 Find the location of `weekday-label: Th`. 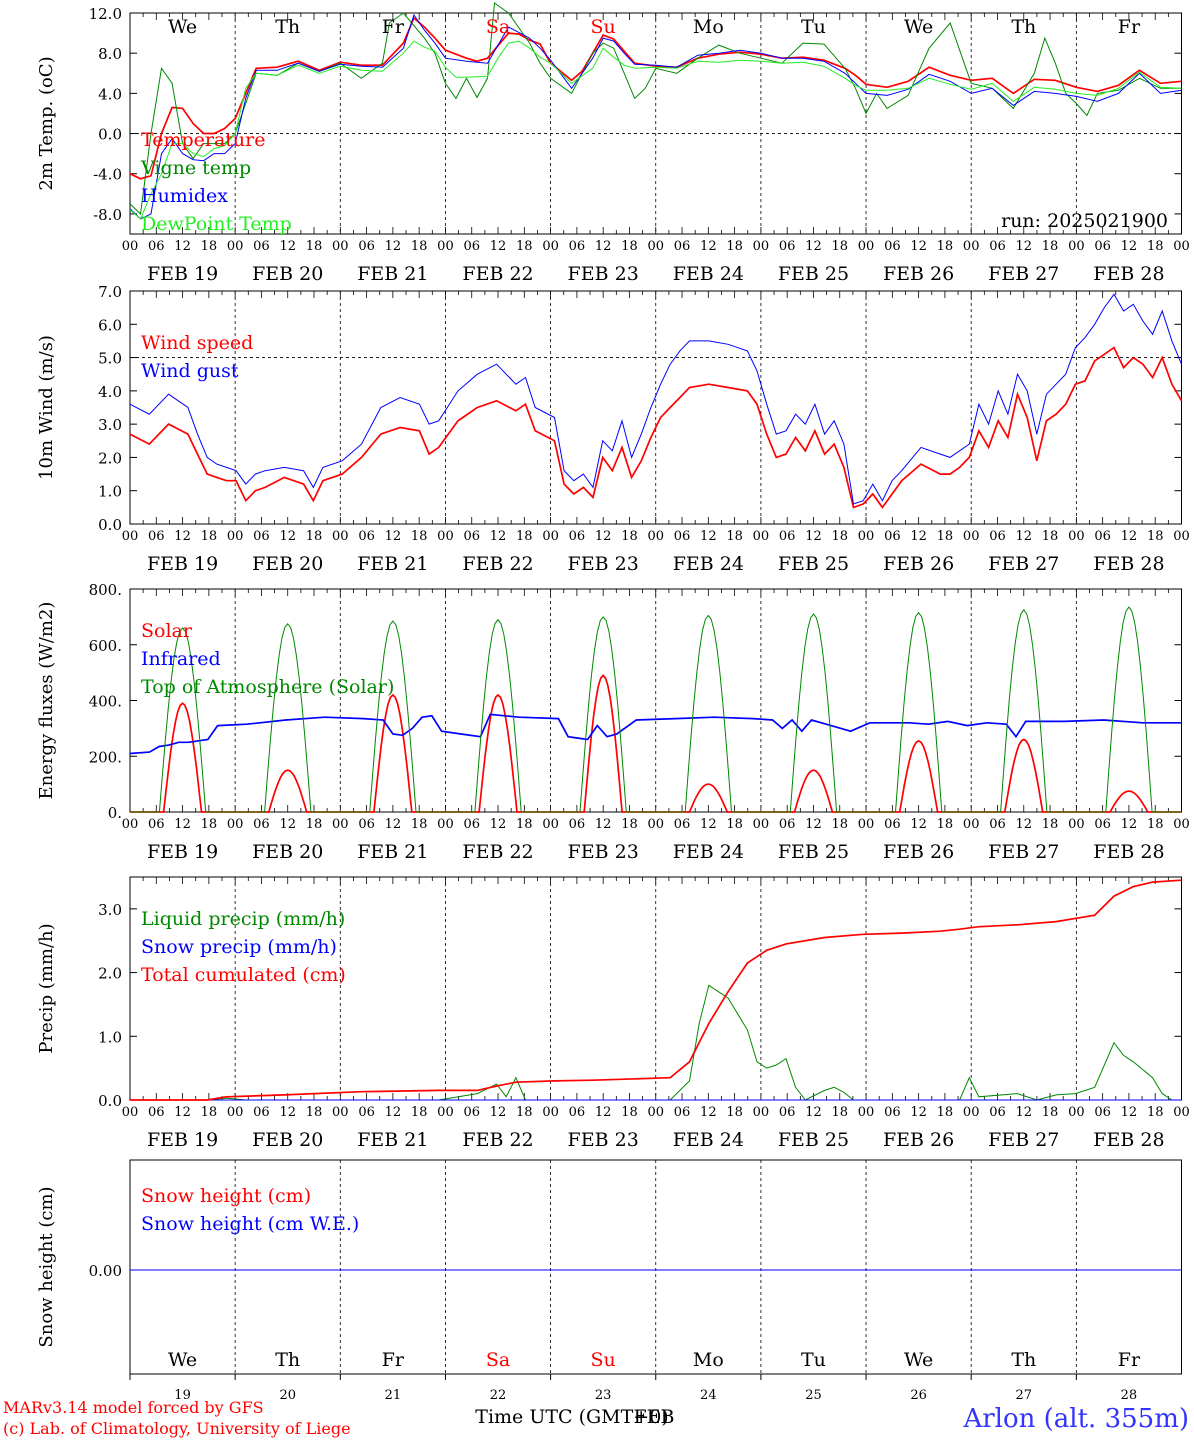

weekday-label: Th is located at coordinates (1023, 1360).